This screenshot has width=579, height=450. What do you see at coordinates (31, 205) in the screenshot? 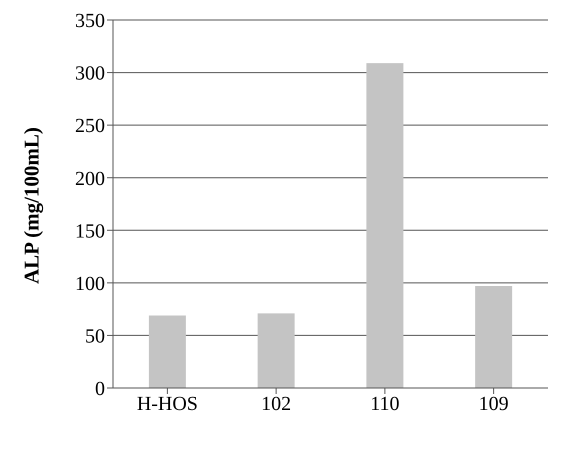
I see `y-axis-title: ALP (mg/100mL)` at bounding box center [31, 205].